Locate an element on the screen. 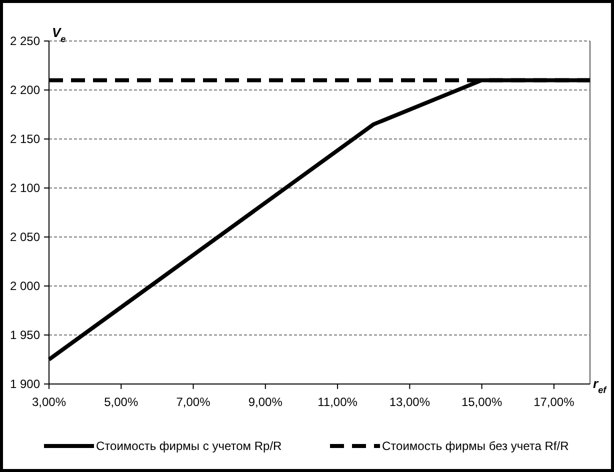 This screenshot has height=472, width=614. x-tick-label: 13,00% is located at coordinates (409, 402).